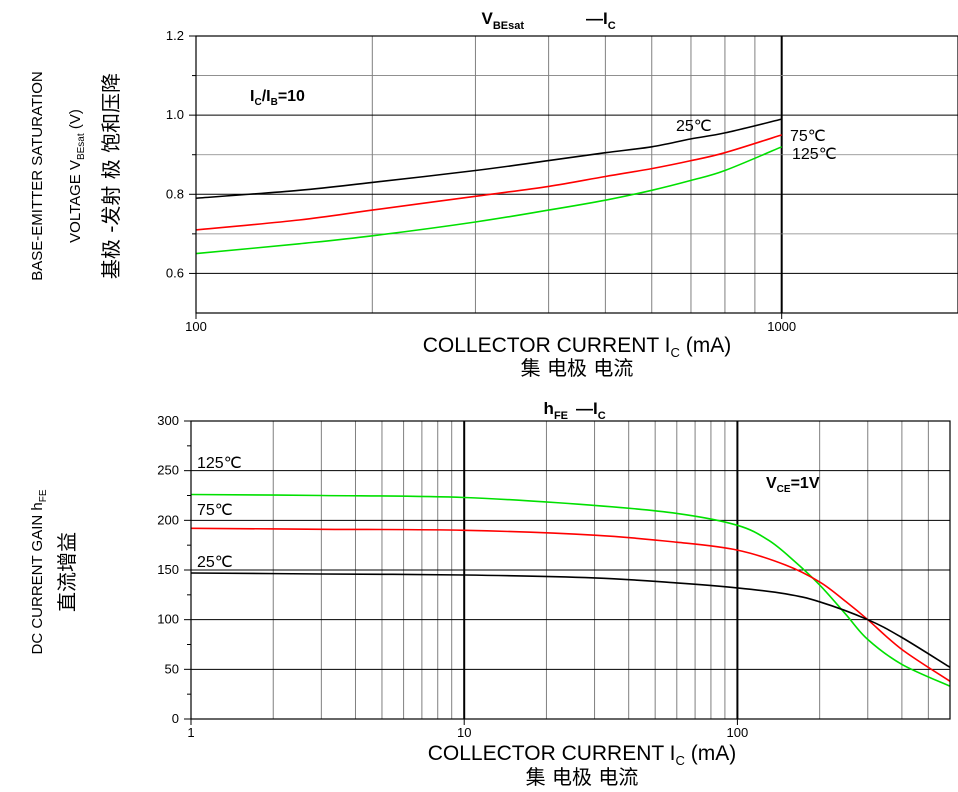 Image resolution: width=958 pixels, height=792 pixels. Describe the element at coordinates (781, 326) in the screenshot. I see `vbesat-xtick-label: 1000` at that location.